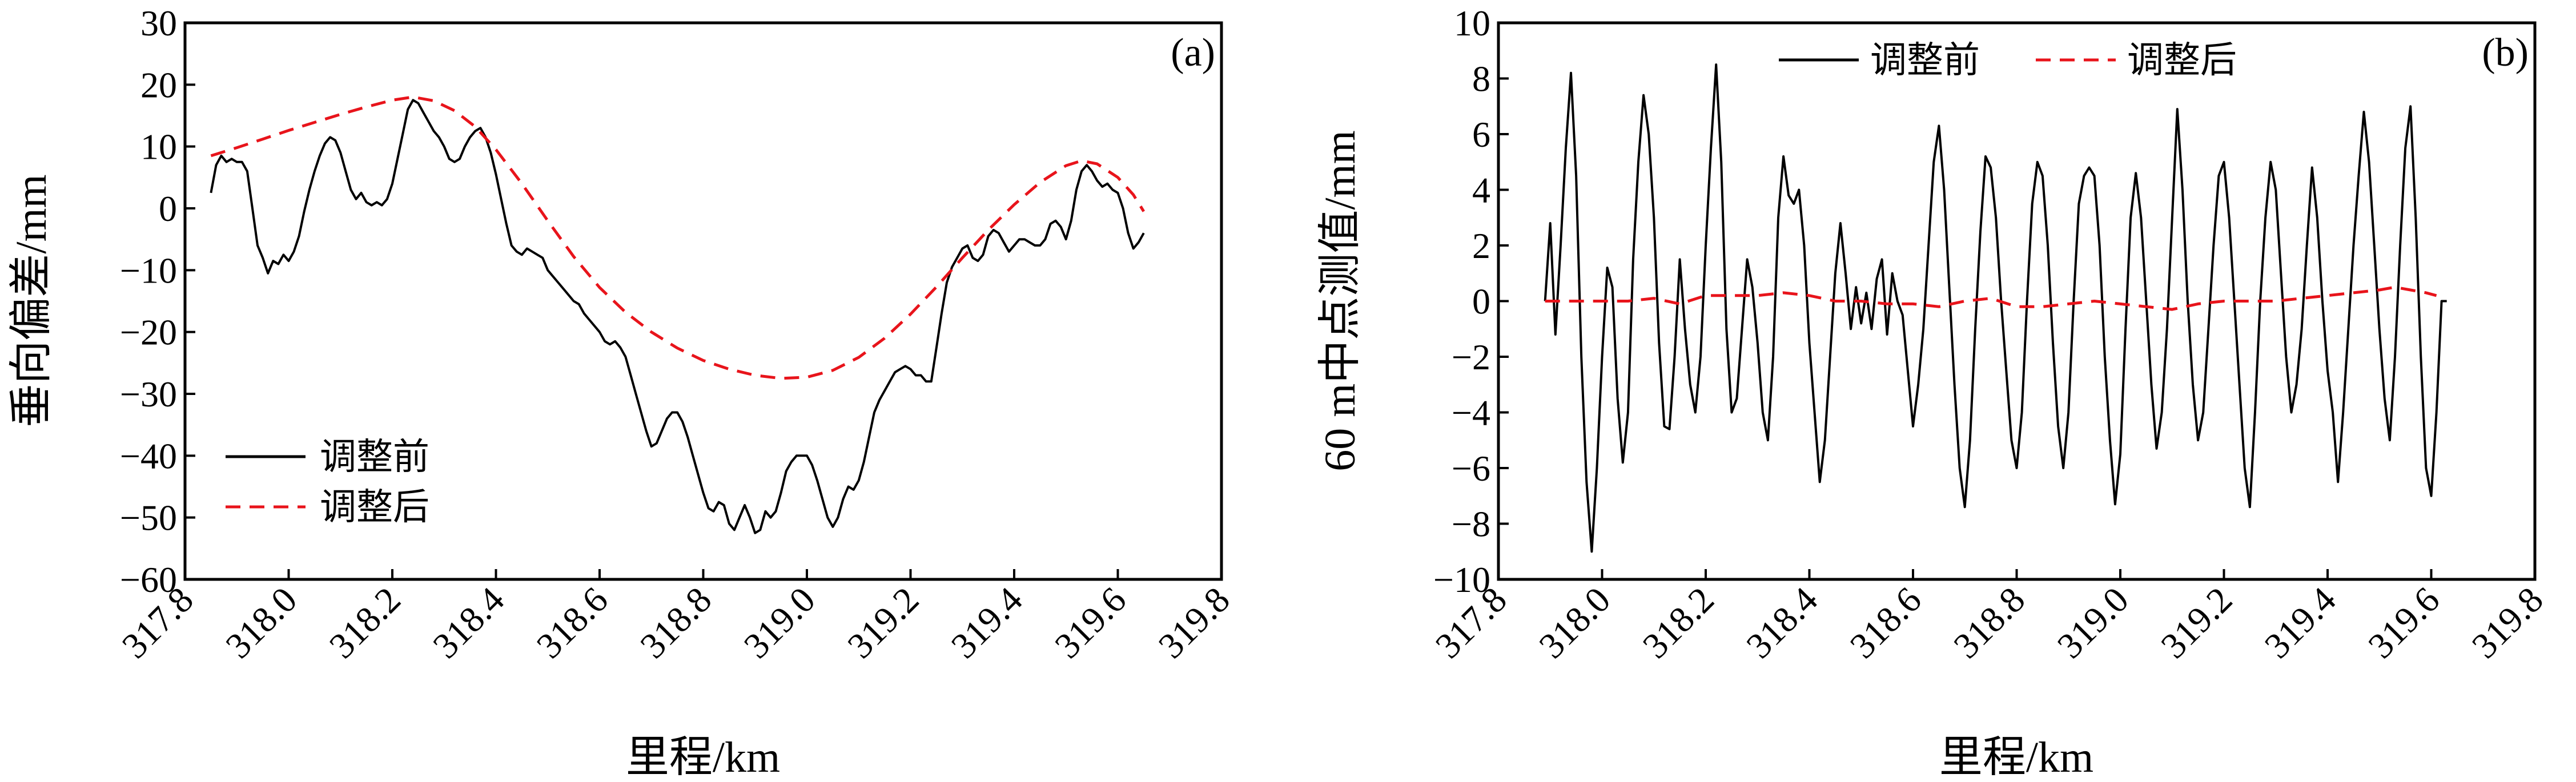  Describe the element at coordinates (168, 208) in the screenshot. I see `panel-a-y-tick-label: 0` at that location.